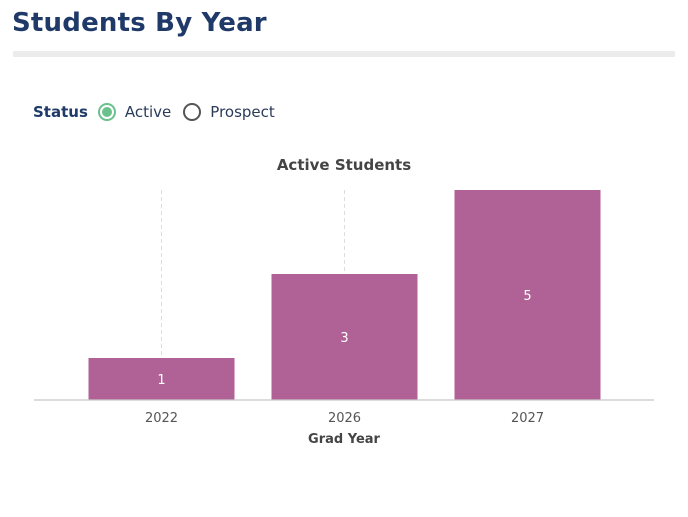 This screenshot has height=517, width=688. Describe the element at coordinates (139, 23) in the screenshot. I see `page-title: Students By Year` at that location.